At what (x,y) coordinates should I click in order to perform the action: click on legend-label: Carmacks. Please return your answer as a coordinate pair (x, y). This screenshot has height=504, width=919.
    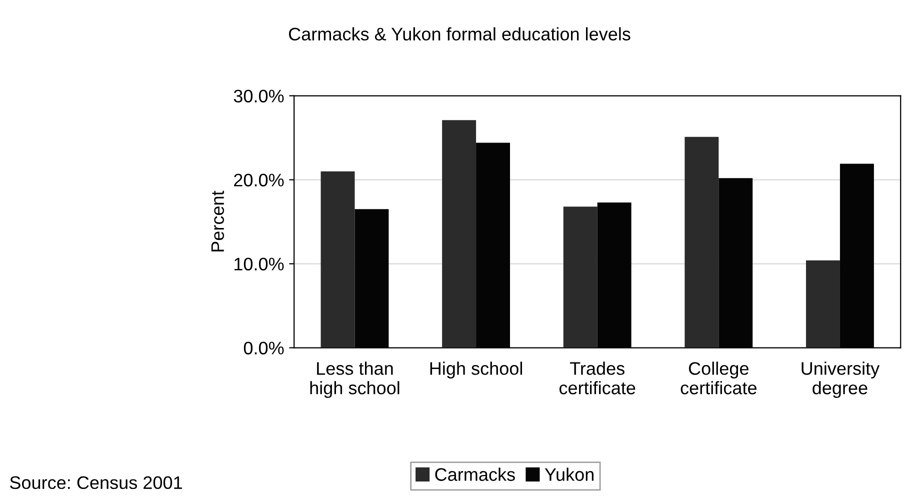
    Looking at the image, I should click on (475, 474).